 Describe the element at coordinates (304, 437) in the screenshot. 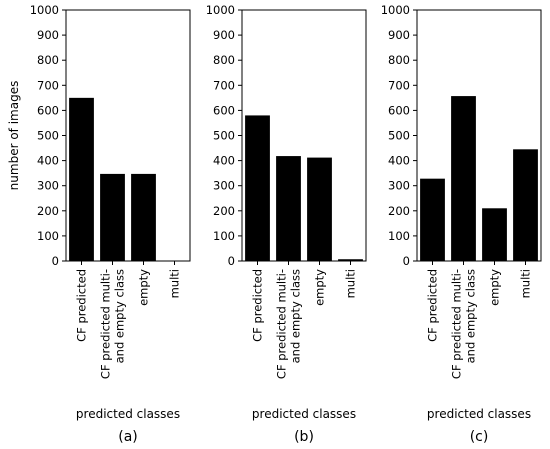

I see `panel-label: (b)` at that location.